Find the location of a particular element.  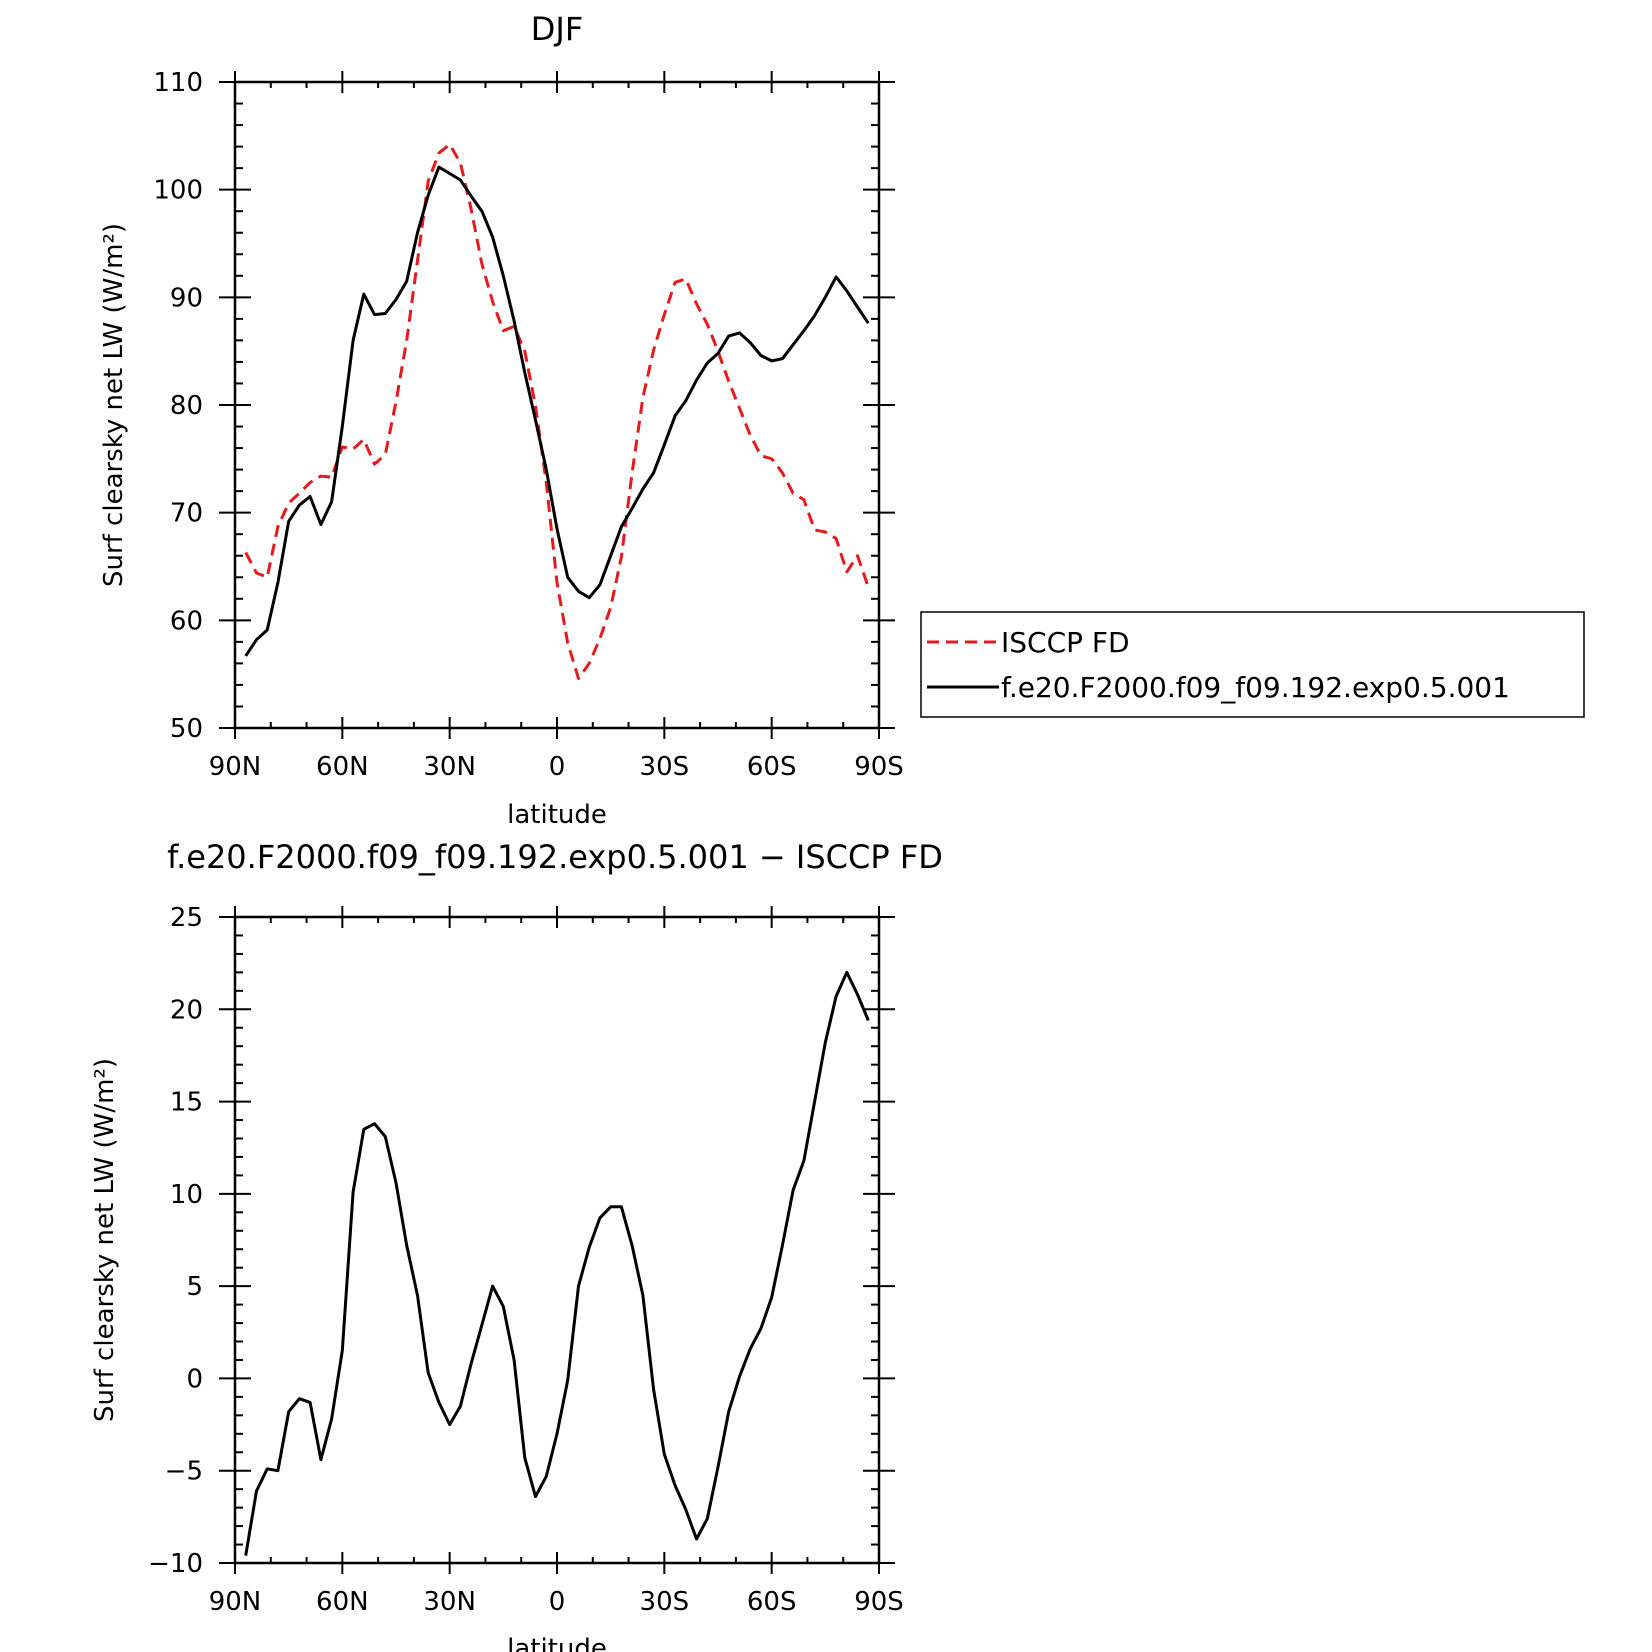

top-y-tick-label: 100 is located at coordinates (178, 191).